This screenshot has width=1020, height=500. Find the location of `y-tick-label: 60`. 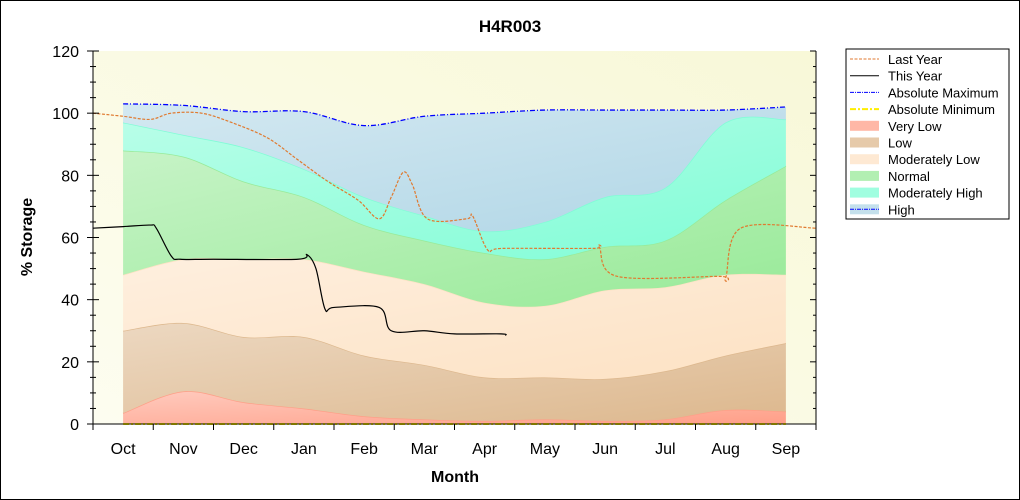

y-tick-label: 60 is located at coordinates (70, 239).